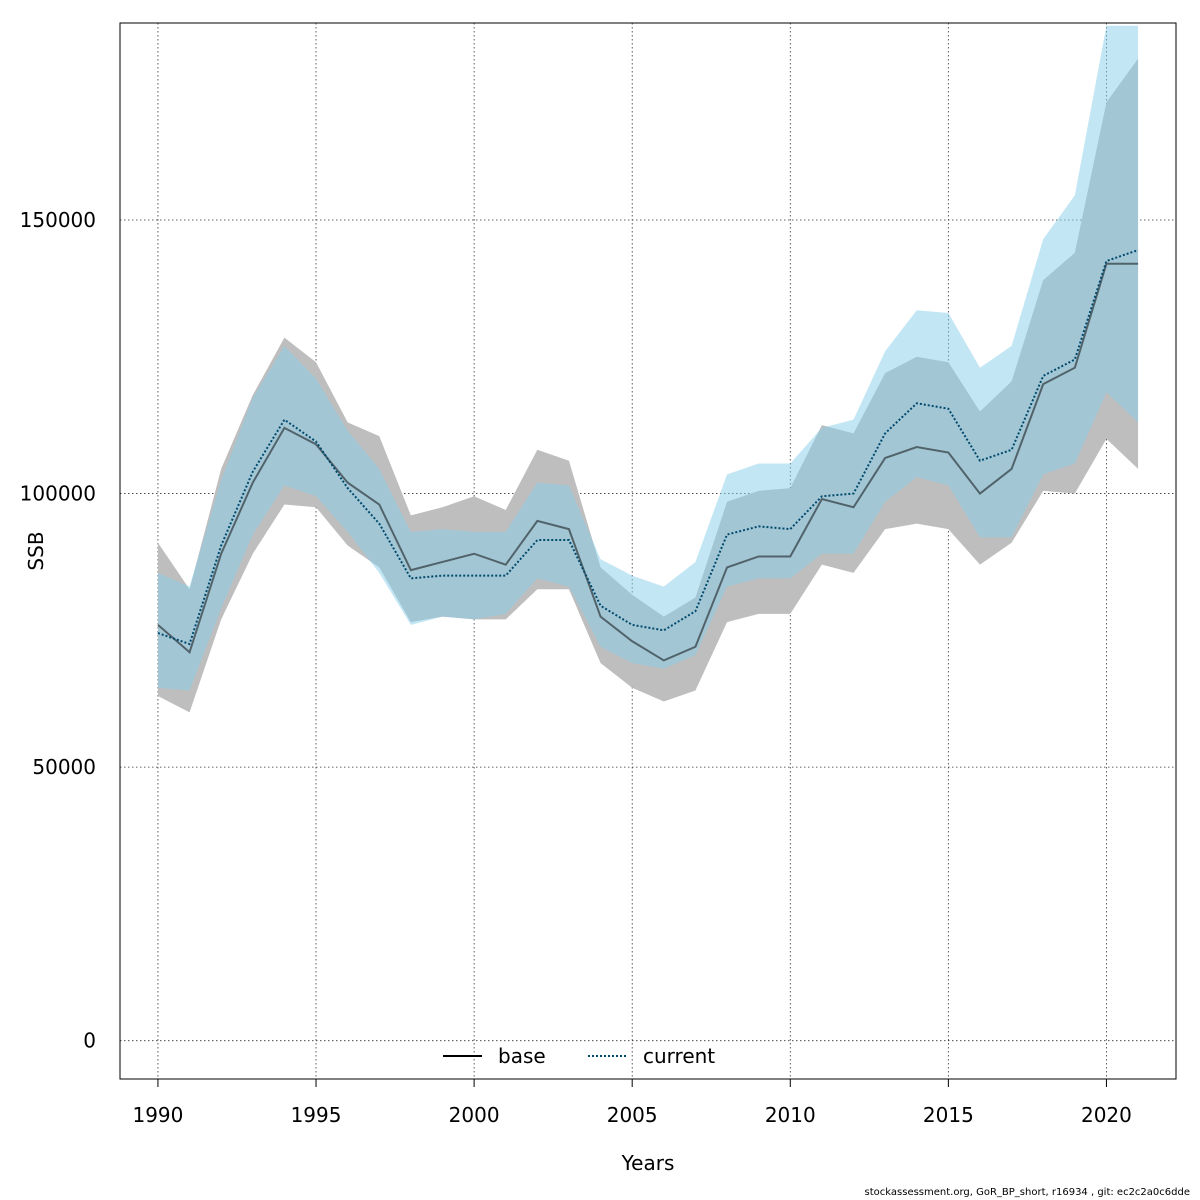 The image size is (1200, 1200). I want to click on y-tick-label-0: 0, so click(89, 1041).